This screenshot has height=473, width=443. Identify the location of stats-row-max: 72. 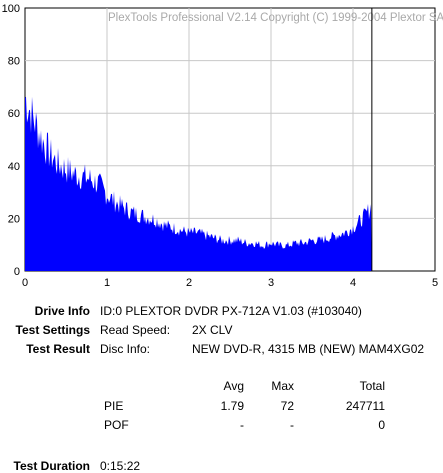
(287, 406).